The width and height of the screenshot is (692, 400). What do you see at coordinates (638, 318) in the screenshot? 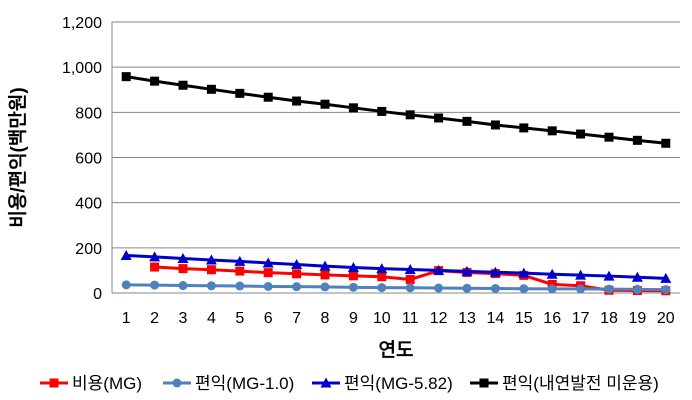
I see `x-tick-label: 19` at bounding box center [638, 318].